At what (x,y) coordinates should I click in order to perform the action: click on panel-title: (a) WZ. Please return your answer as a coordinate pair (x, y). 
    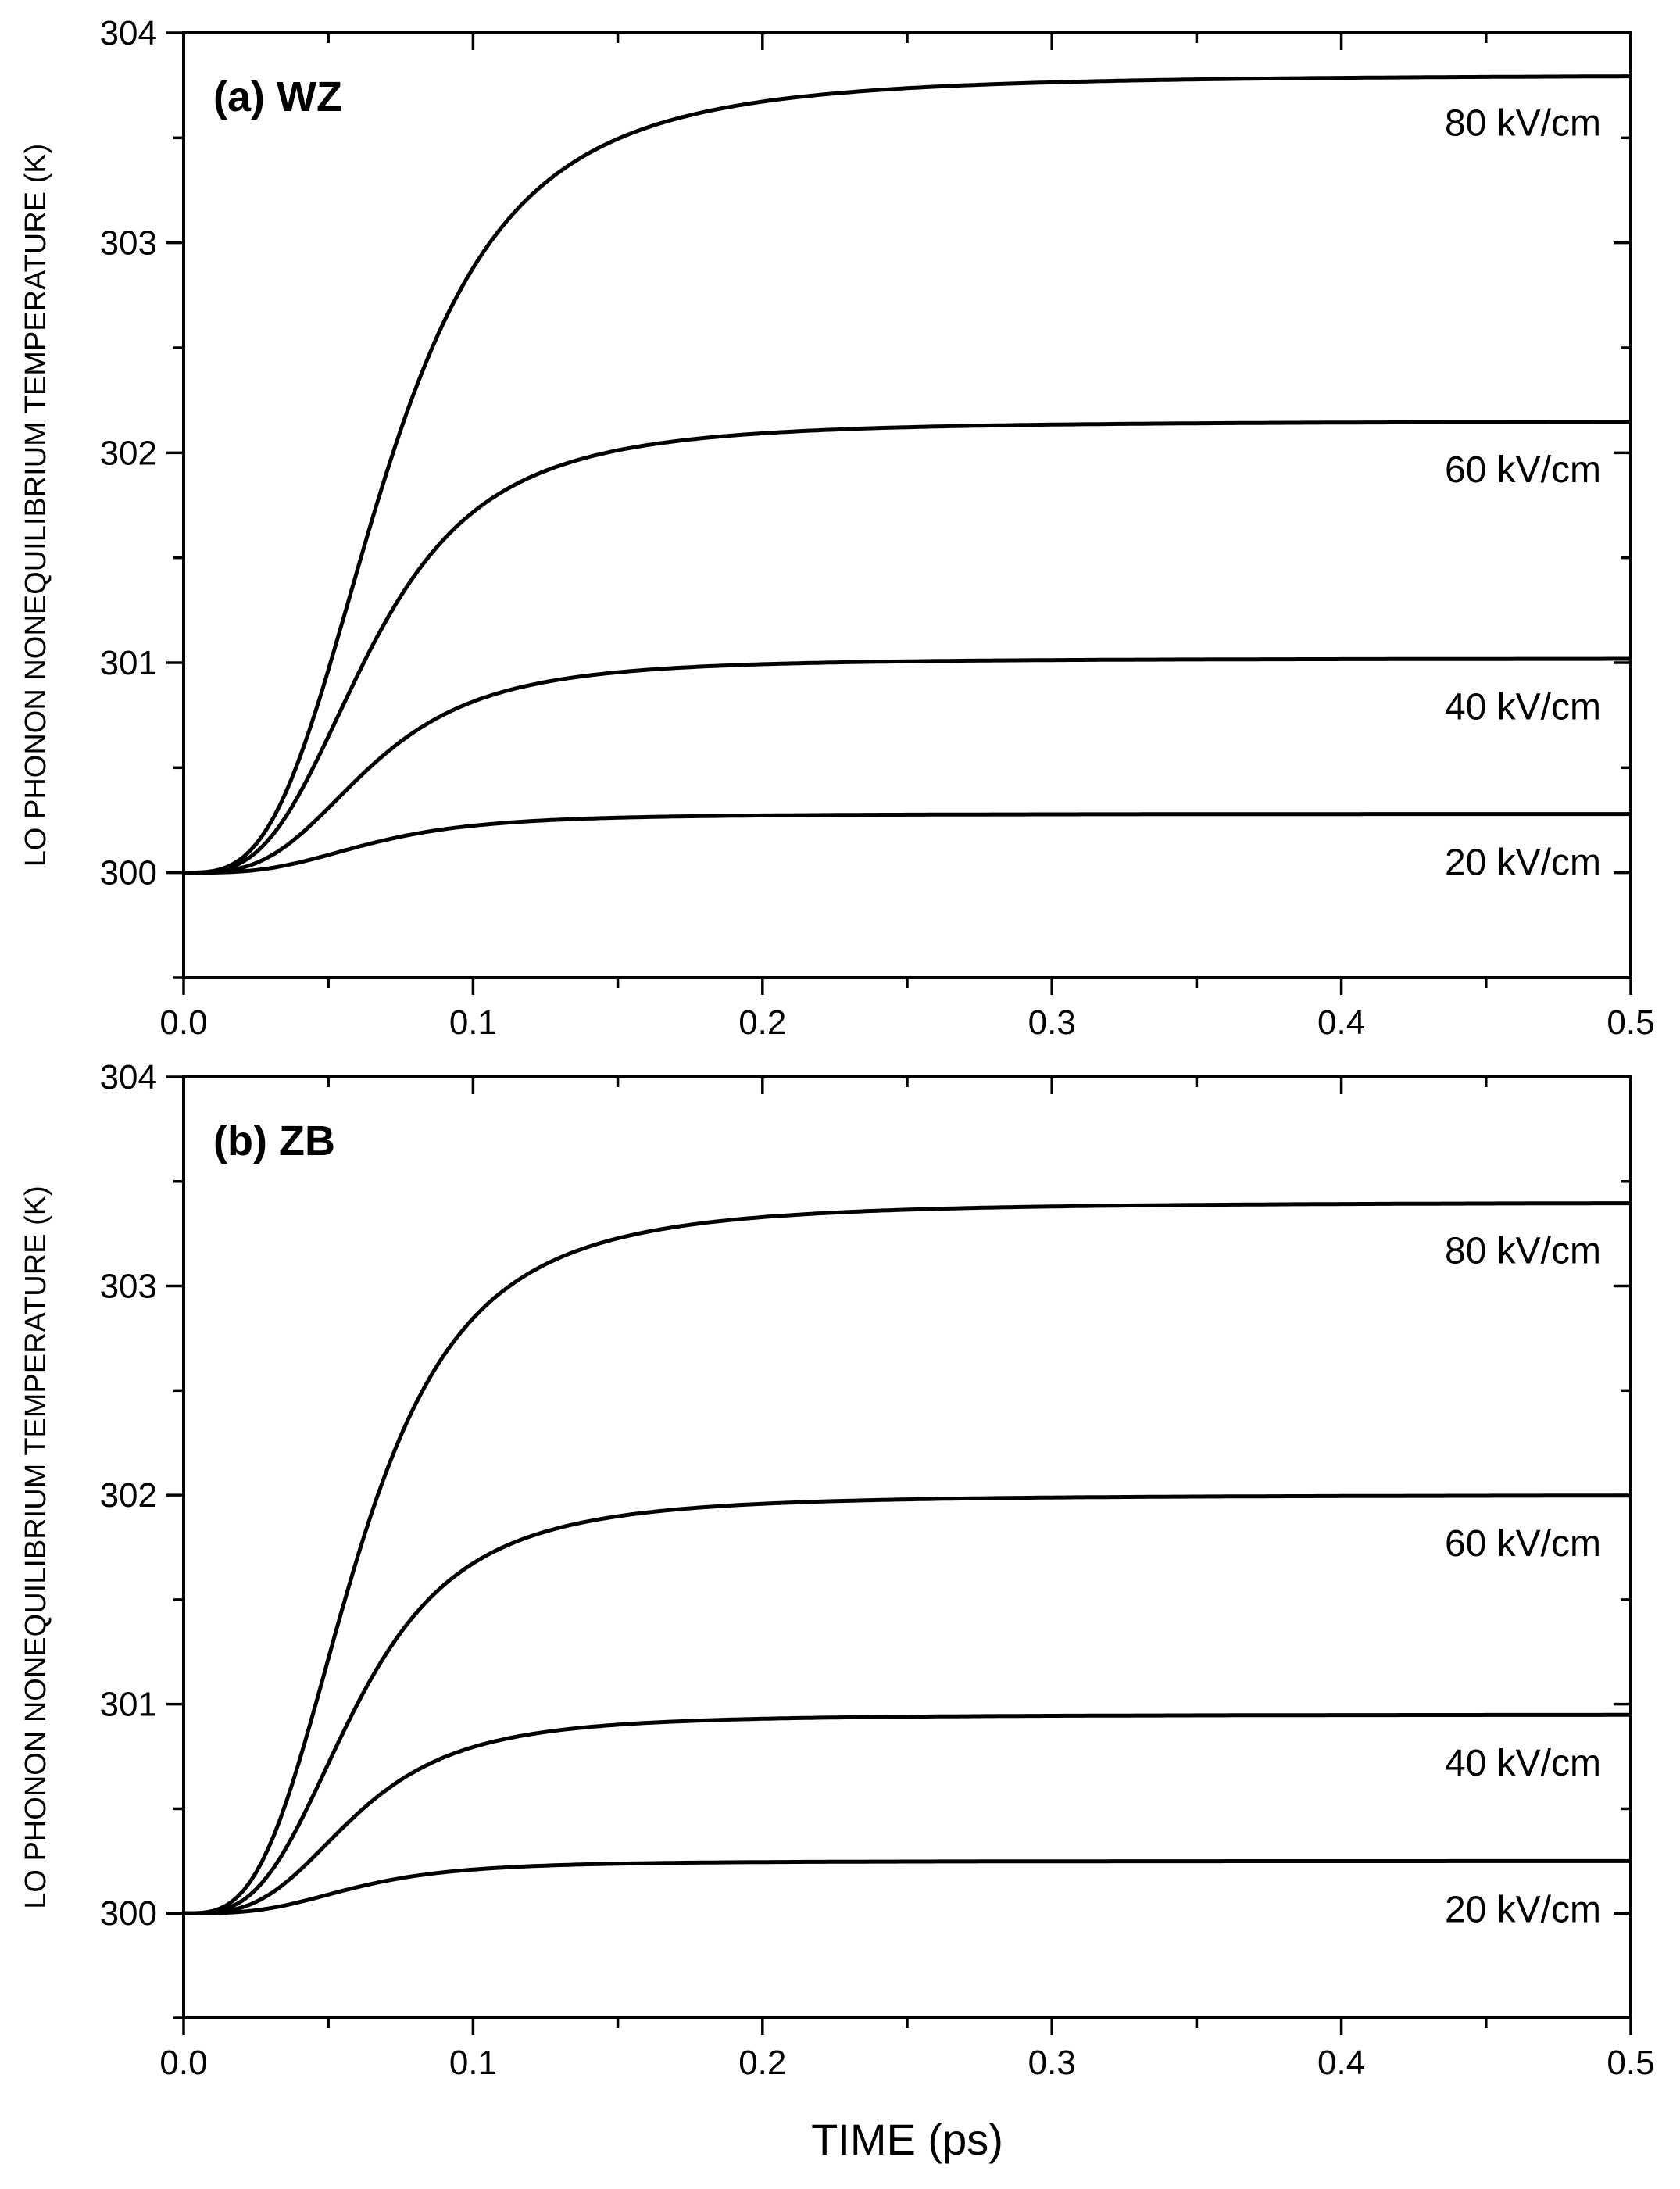
    Looking at the image, I should click on (277, 96).